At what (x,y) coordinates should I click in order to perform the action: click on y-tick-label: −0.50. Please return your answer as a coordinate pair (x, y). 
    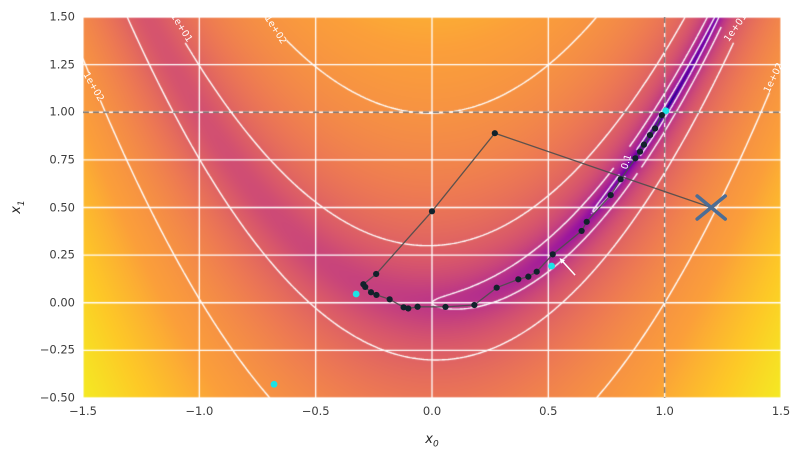
    Looking at the image, I should click on (57, 397).